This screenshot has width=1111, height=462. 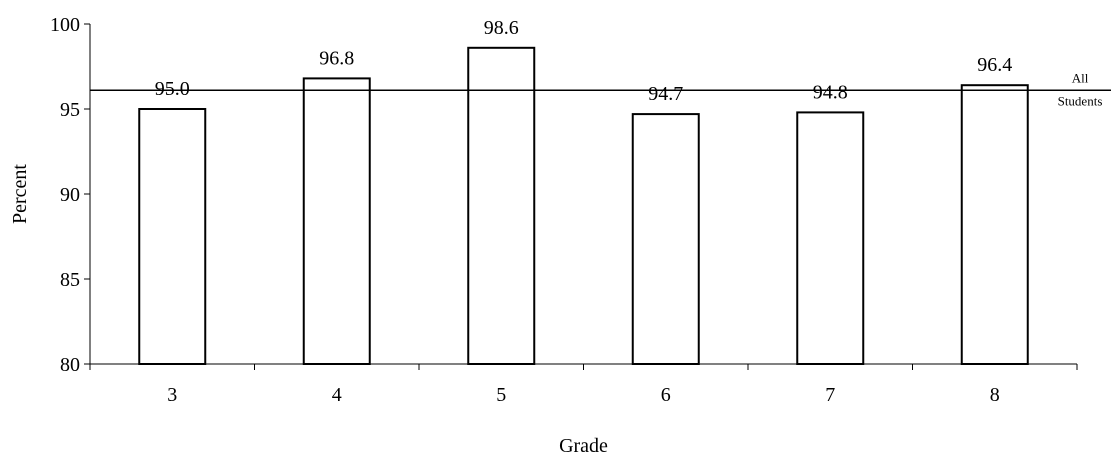 What do you see at coordinates (172, 89) in the screenshot?
I see `bar-value-label: 95.0` at bounding box center [172, 89].